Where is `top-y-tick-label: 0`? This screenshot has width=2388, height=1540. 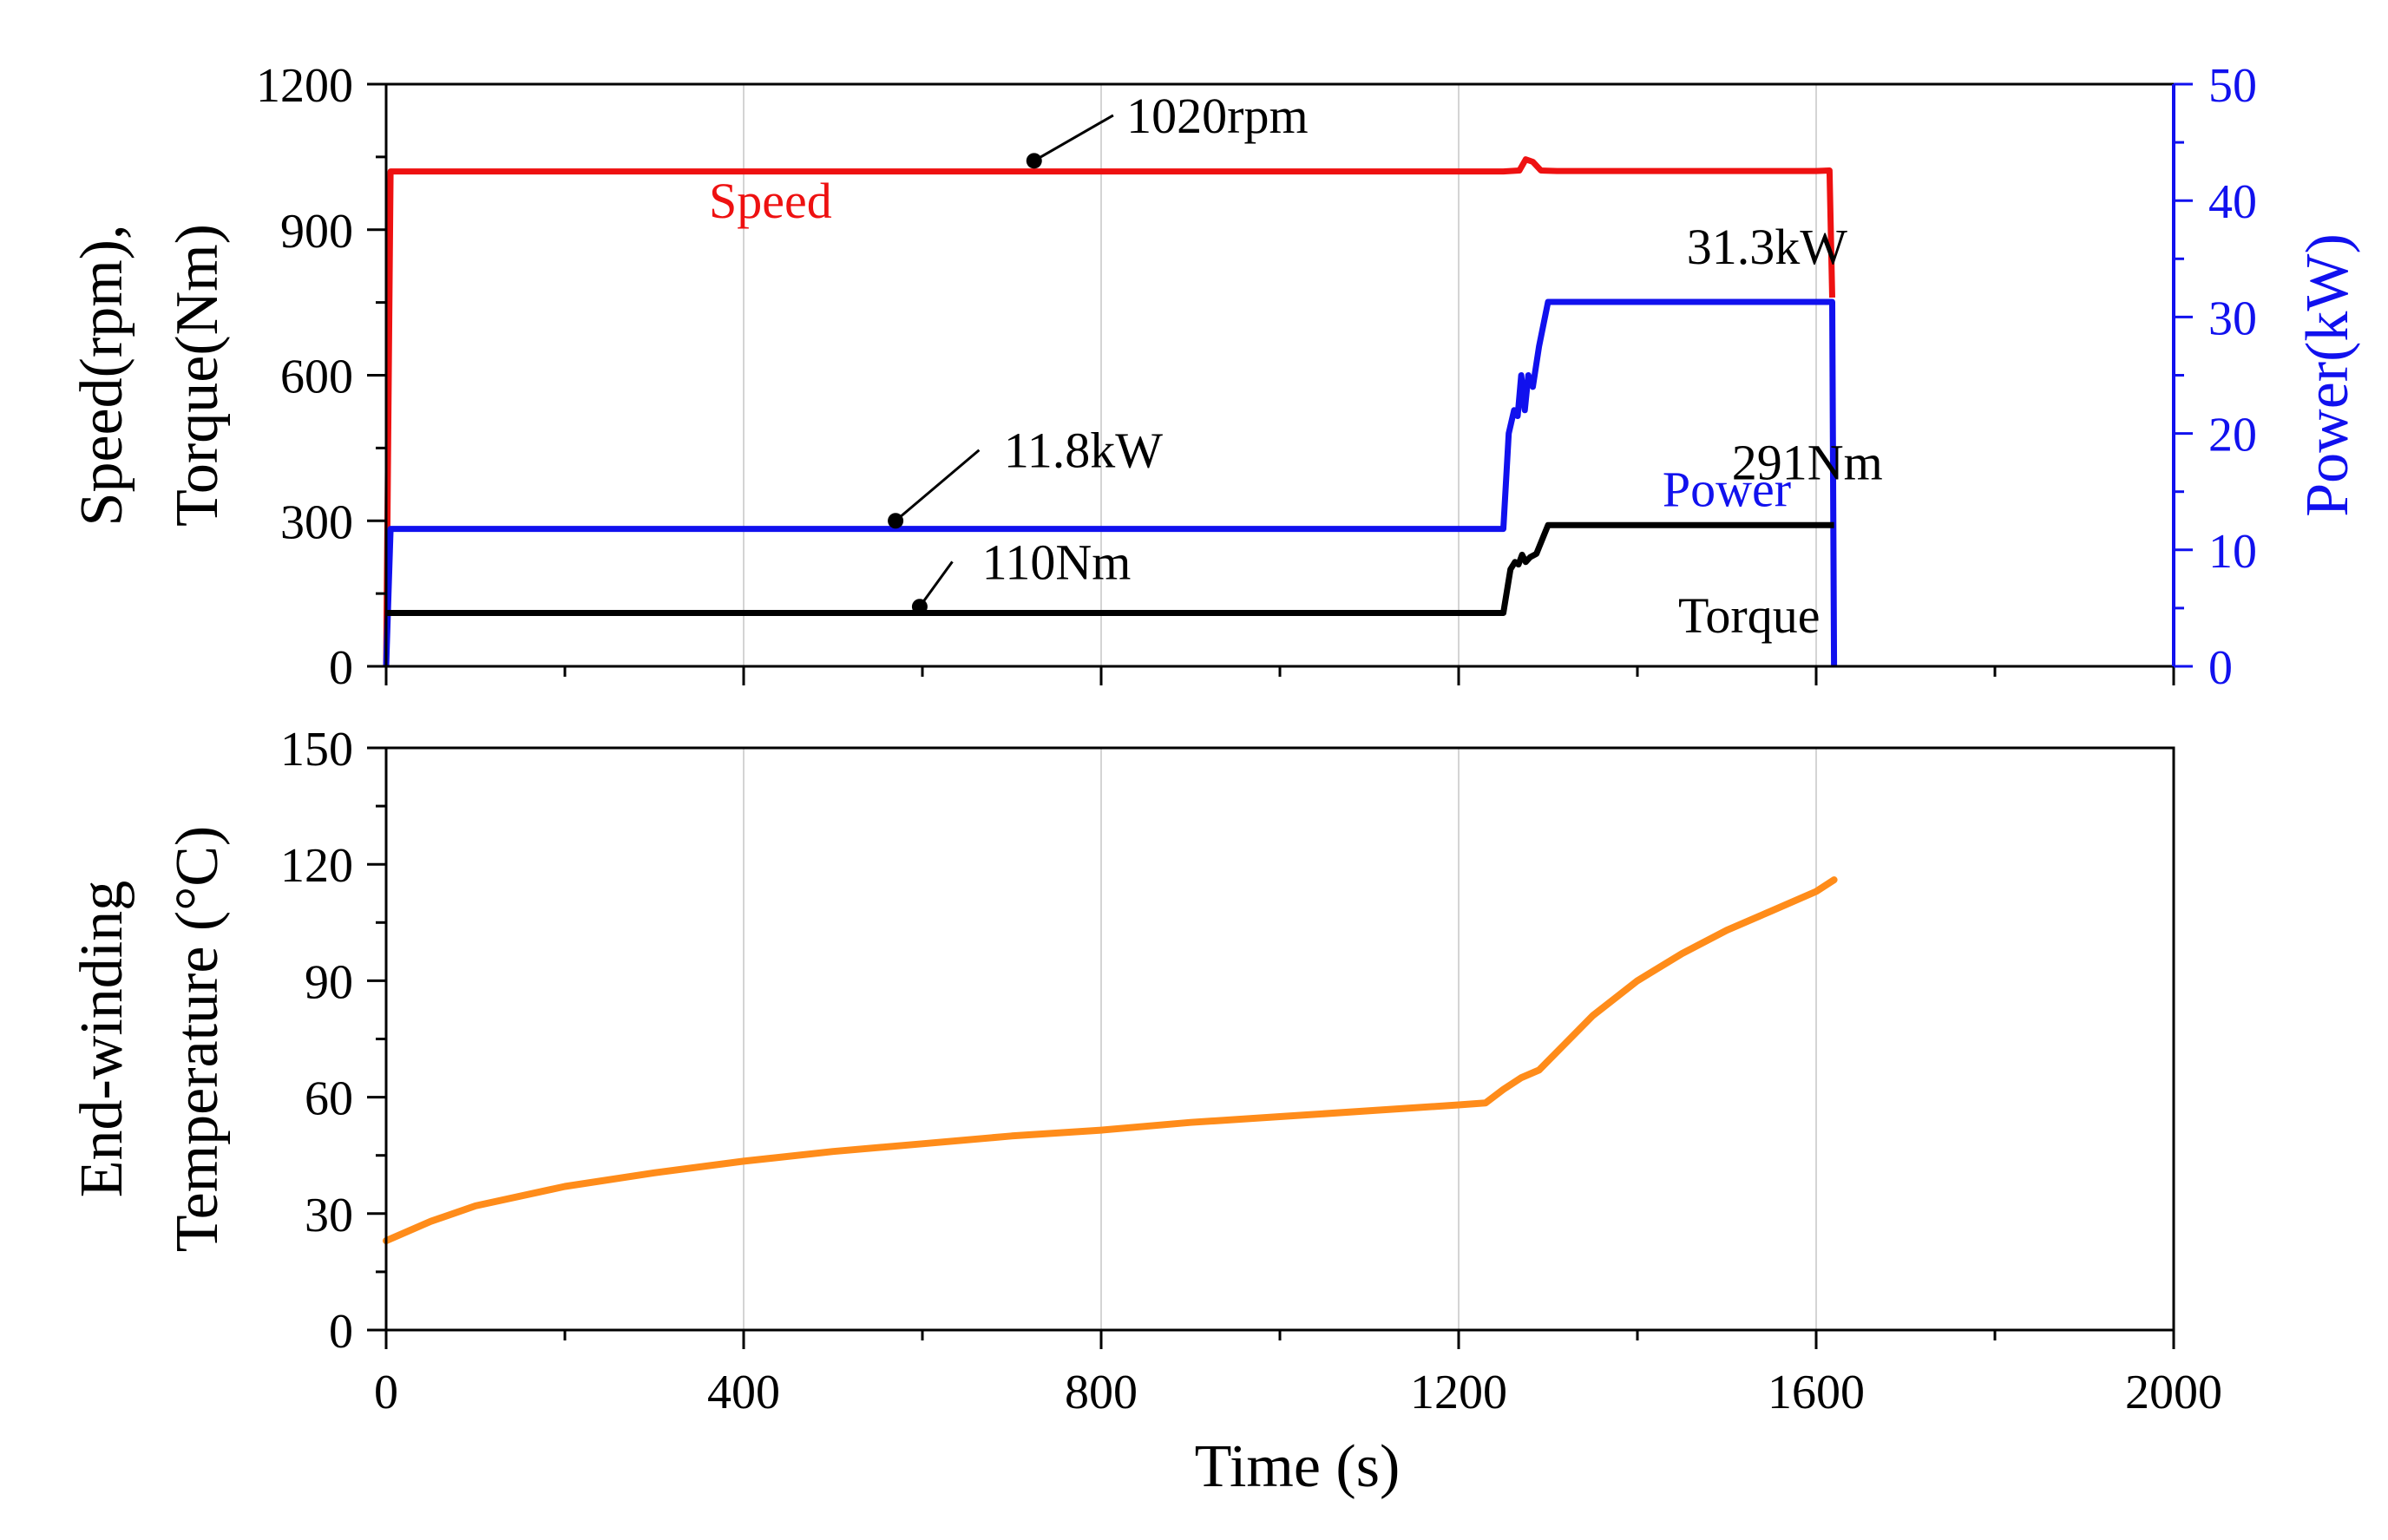
top-y-tick-label: 0 is located at coordinates (341, 668).